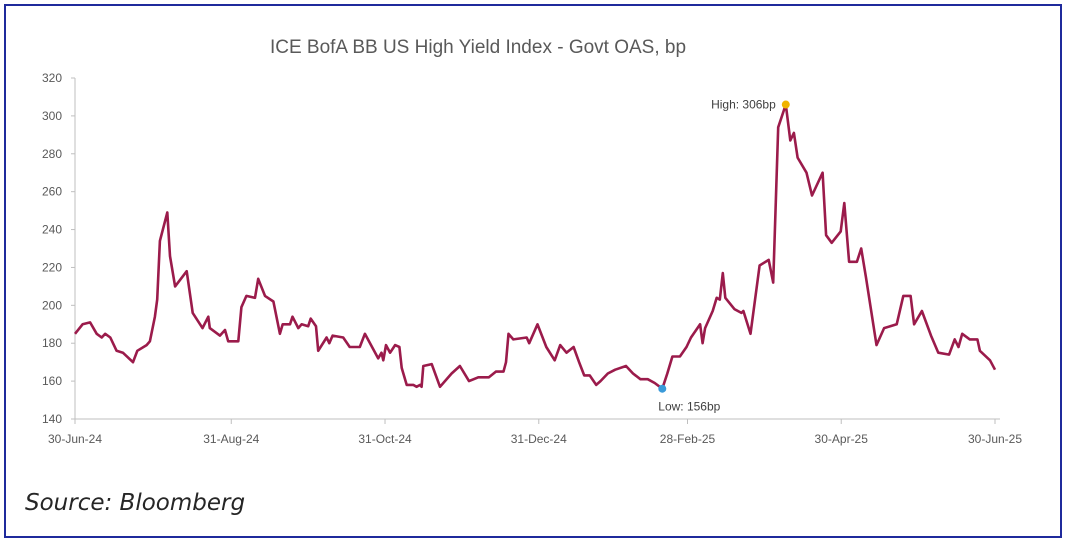 The width and height of the screenshot is (1069, 545). Describe the element at coordinates (52, 230) in the screenshot. I see `y-tick-label: 240` at that location.